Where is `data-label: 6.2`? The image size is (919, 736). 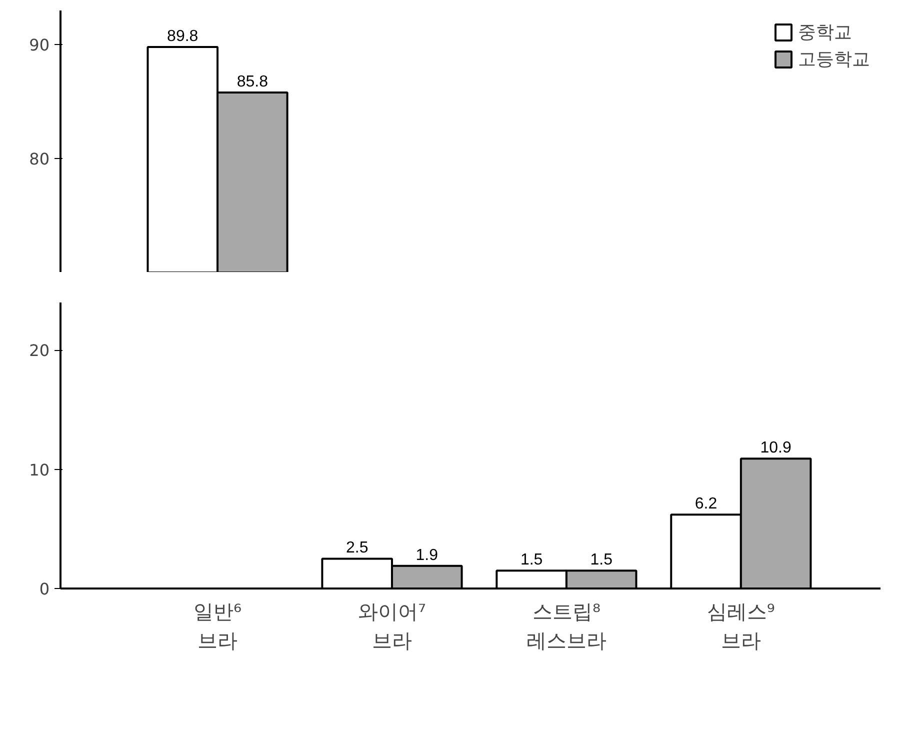 data-label: 6.2 is located at coordinates (706, 504).